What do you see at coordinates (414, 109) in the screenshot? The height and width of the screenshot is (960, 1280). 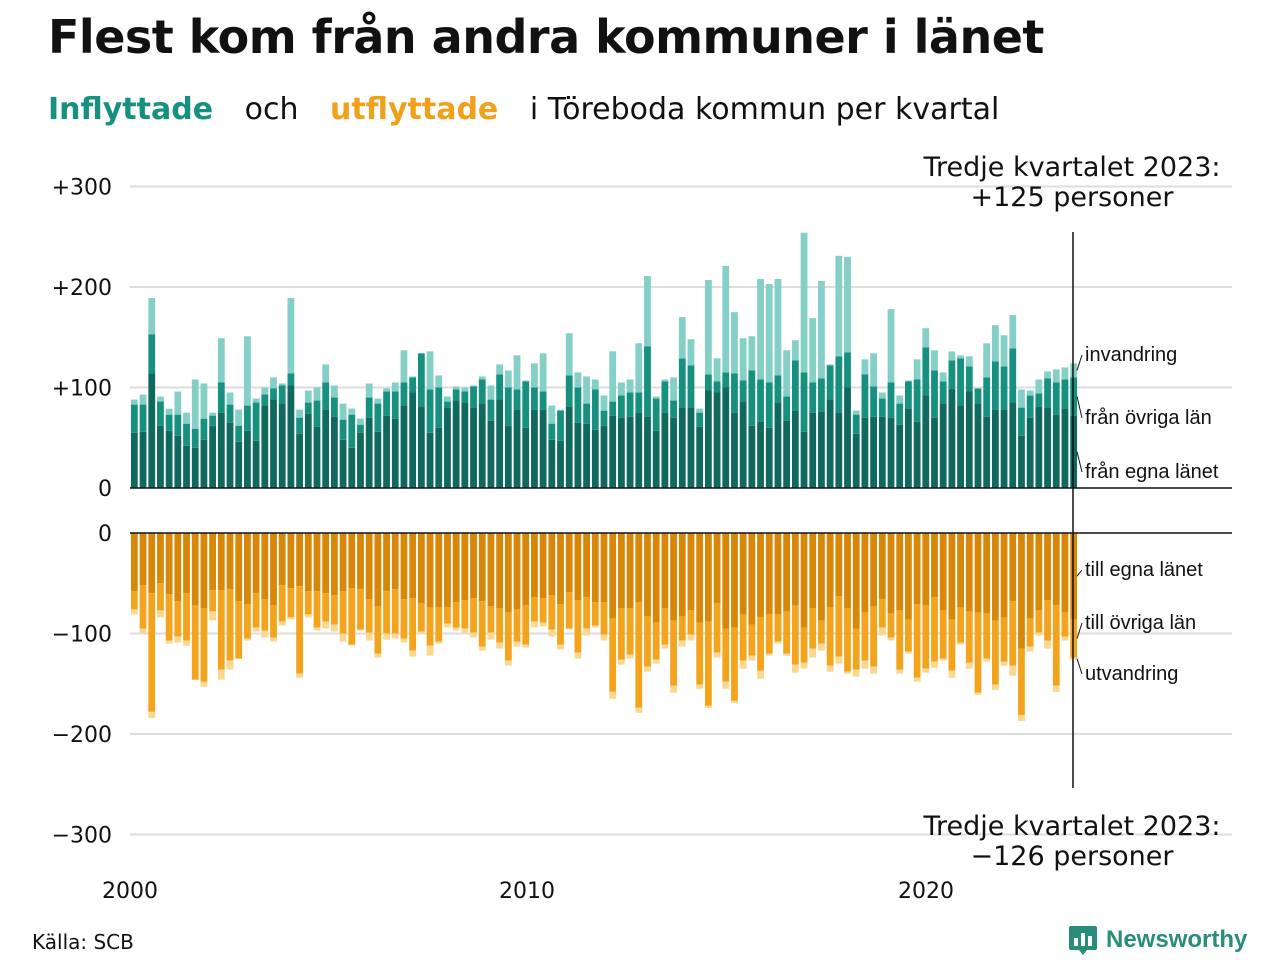 I see `subtitle-utflyttade: utflyttade` at bounding box center [414, 109].